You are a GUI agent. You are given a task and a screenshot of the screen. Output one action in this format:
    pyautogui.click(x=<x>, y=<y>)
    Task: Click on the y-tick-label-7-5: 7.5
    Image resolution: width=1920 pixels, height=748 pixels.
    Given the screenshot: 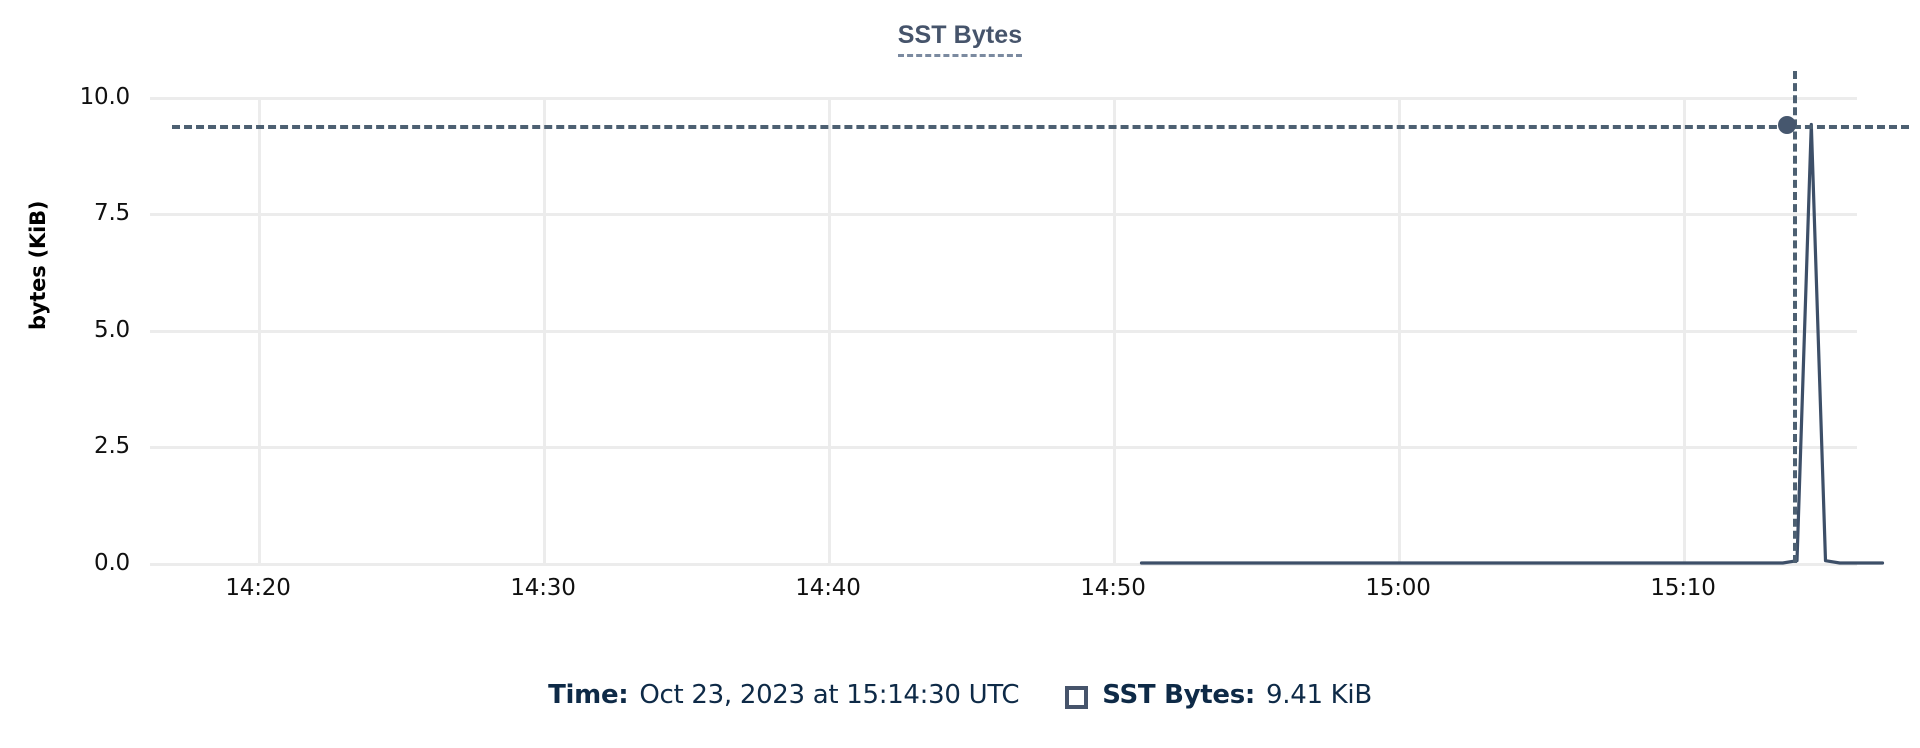 What is the action you would take?
    pyautogui.click(x=112, y=213)
    